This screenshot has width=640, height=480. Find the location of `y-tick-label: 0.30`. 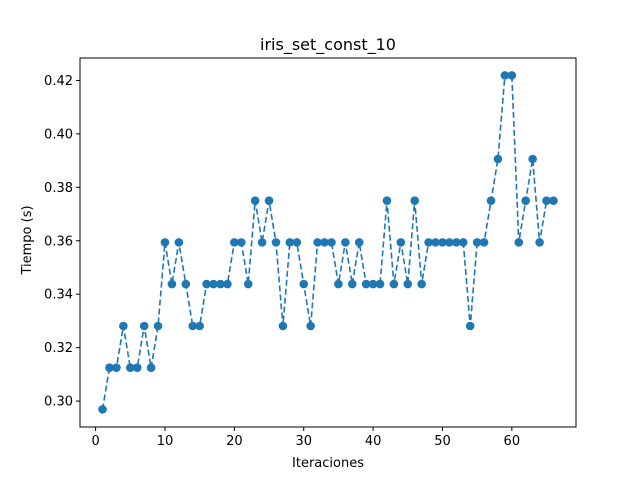

y-tick-label: 0.30 is located at coordinates (58, 402).